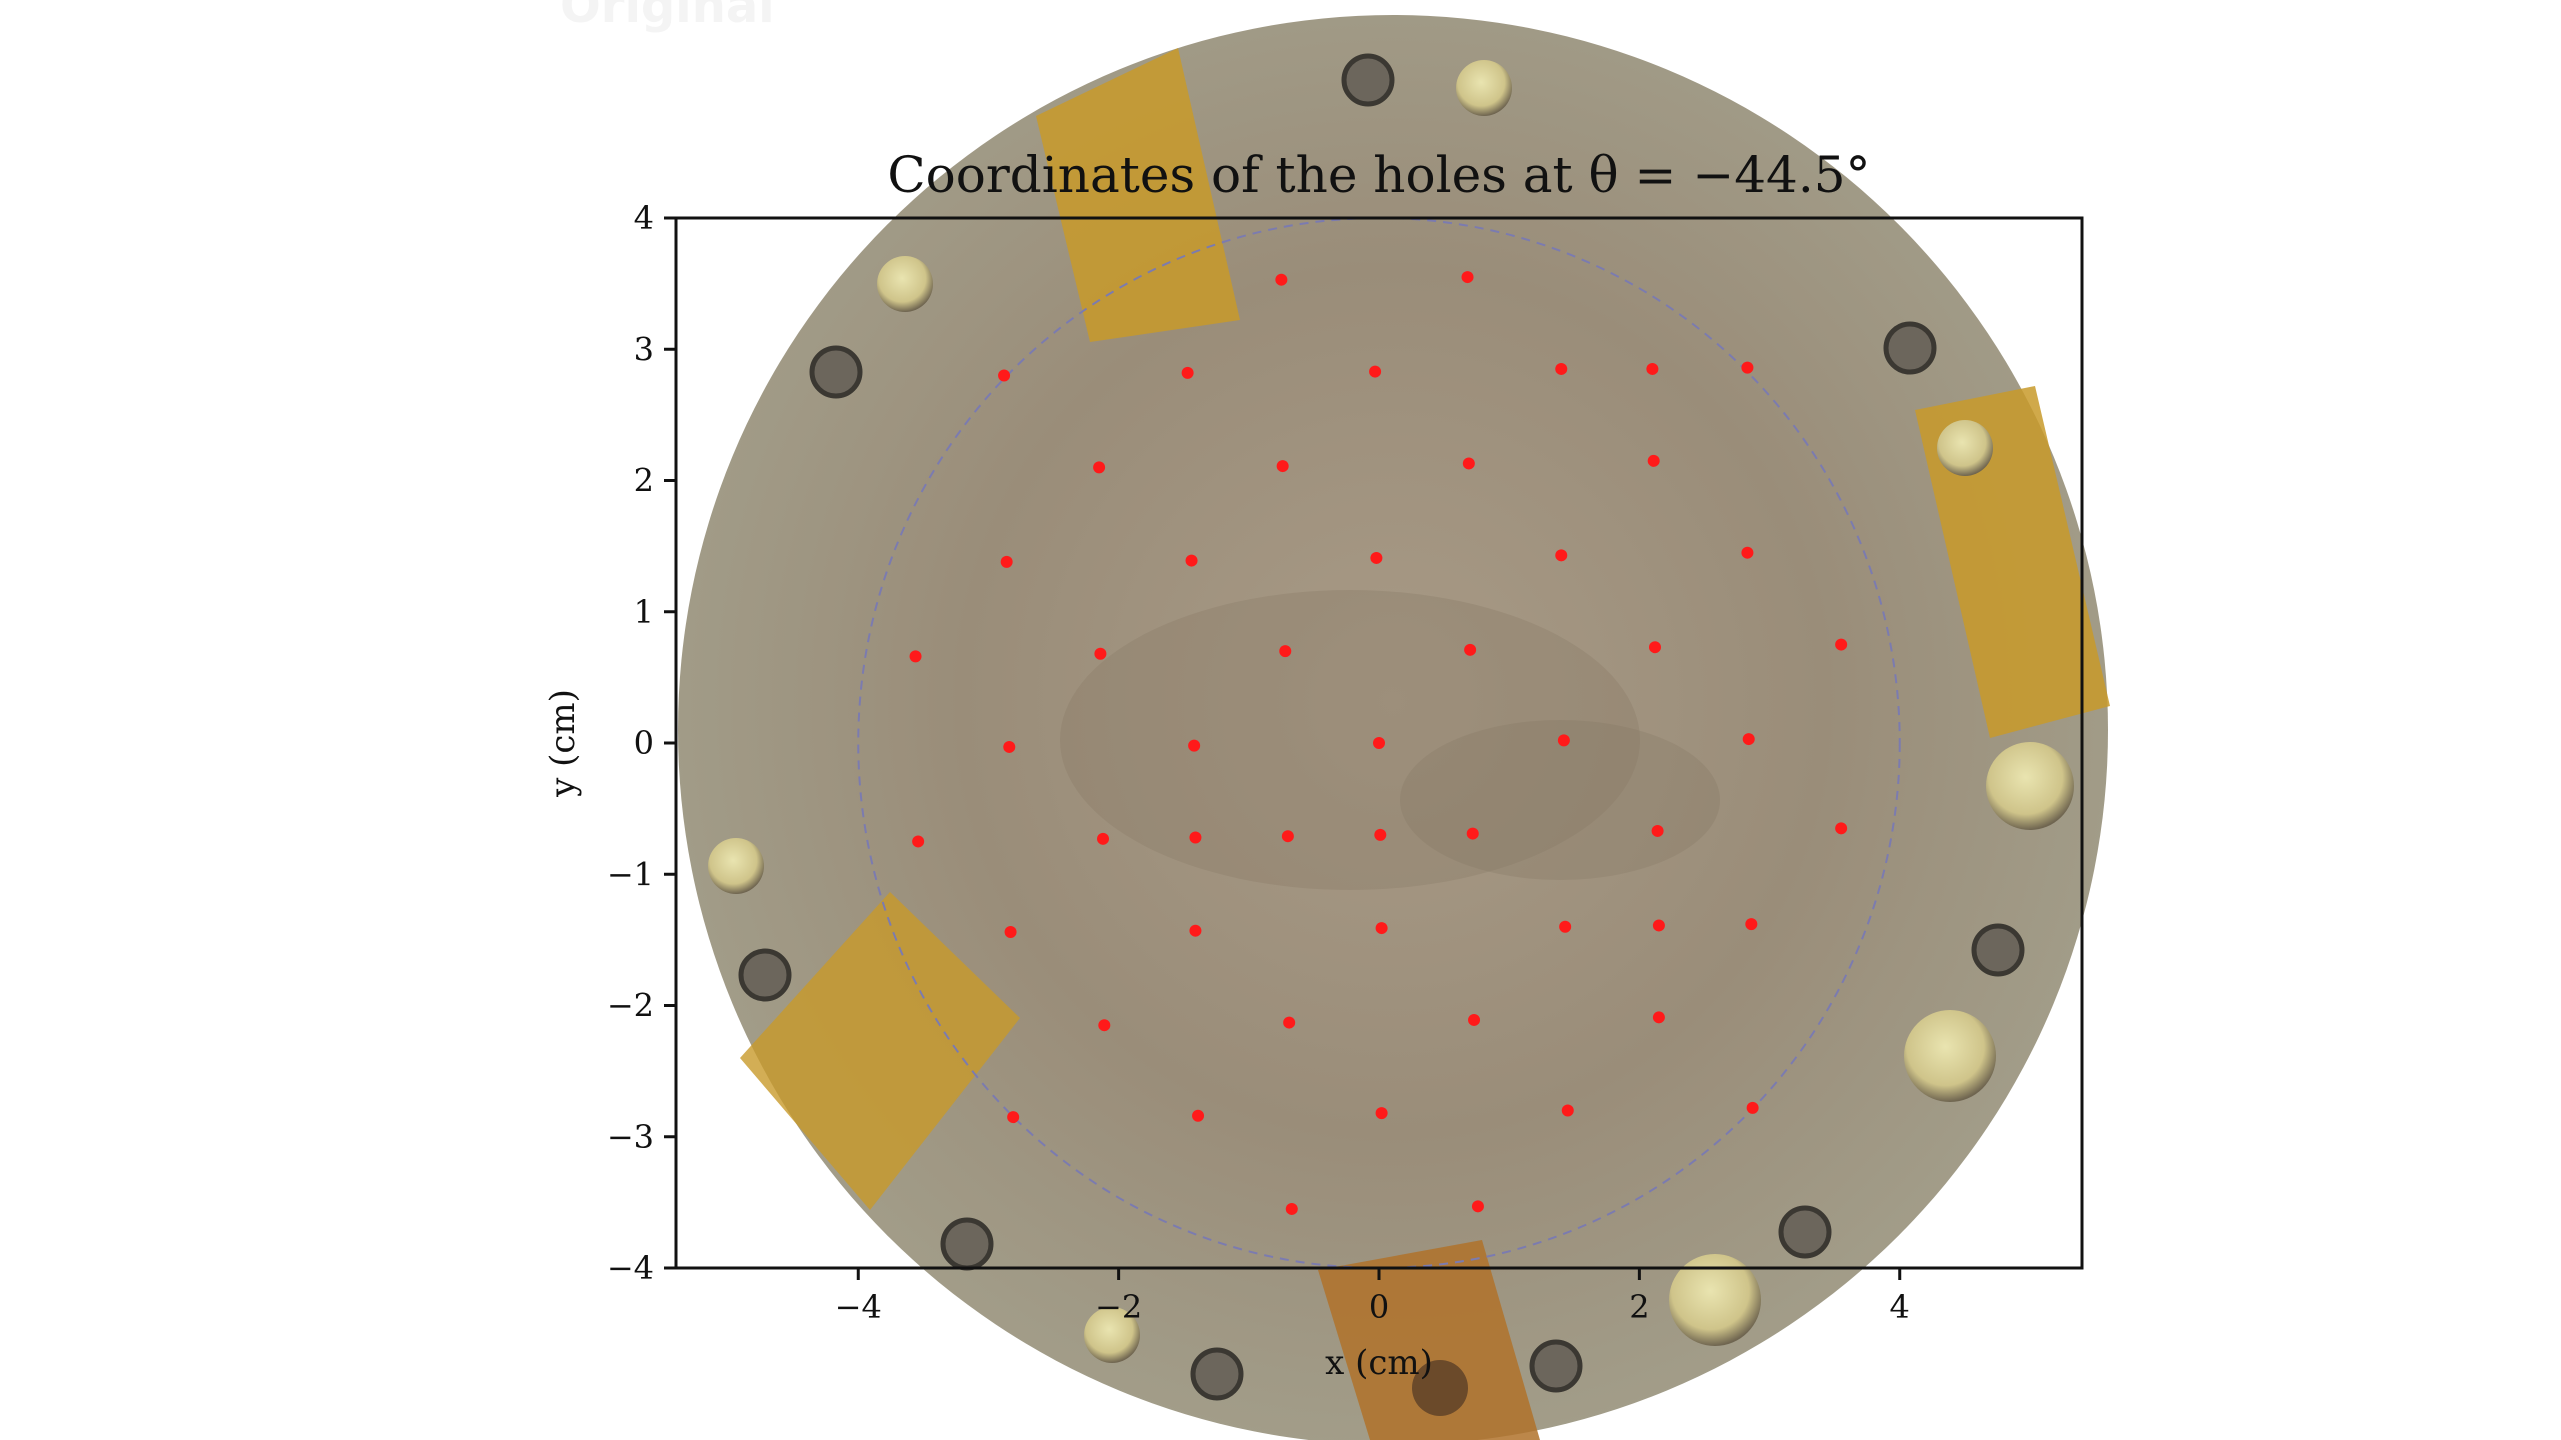 The width and height of the screenshot is (2561, 1440). Describe the element at coordinates (1378, 175) in the screenshot. I see `chart-title: Coordinates of the holes at θ = −44.5°` at that location.